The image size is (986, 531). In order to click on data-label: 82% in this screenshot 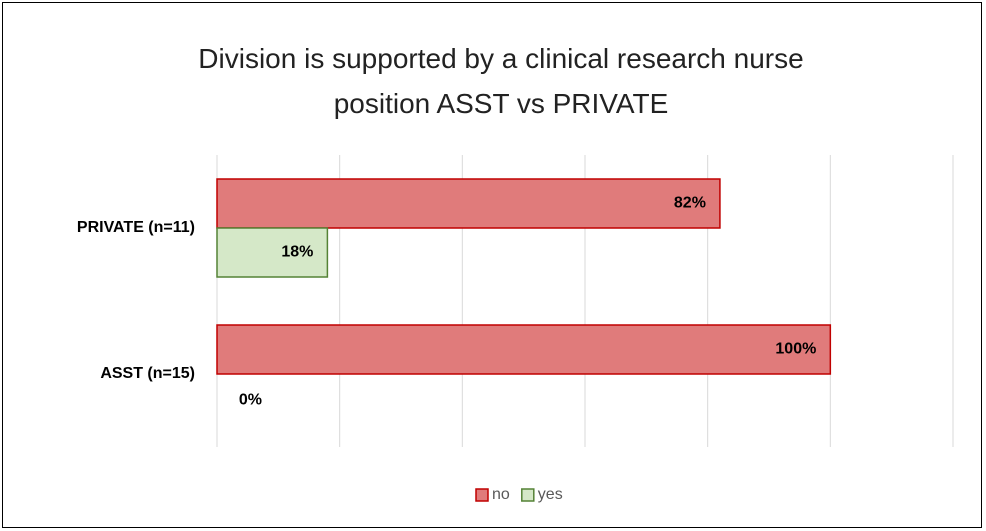, I will do `click(690, 203)`.